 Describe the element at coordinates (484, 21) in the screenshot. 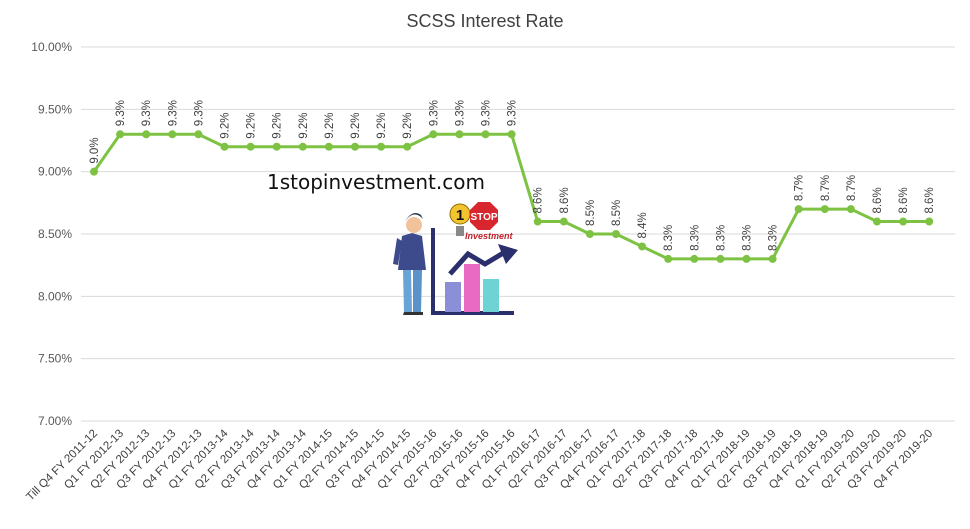

I see `chart-title: SCSS Interest Rate` at that location.